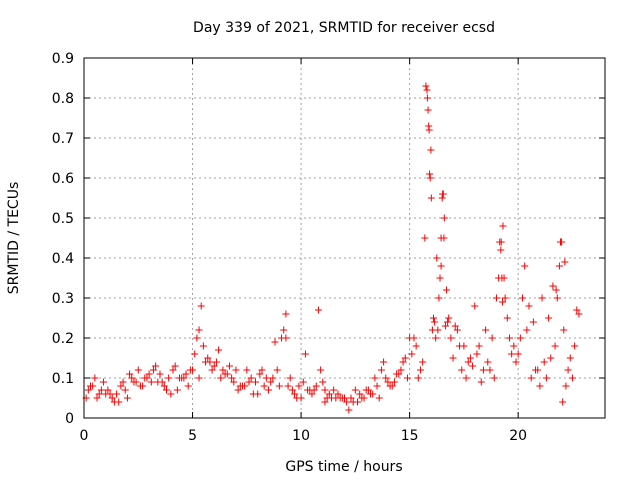 The image size is (640, 480). What do you see at coordinates (63, 179) in the screenshot?
I see `y-tick-label: 0.6` at bounding box center [63, 179].